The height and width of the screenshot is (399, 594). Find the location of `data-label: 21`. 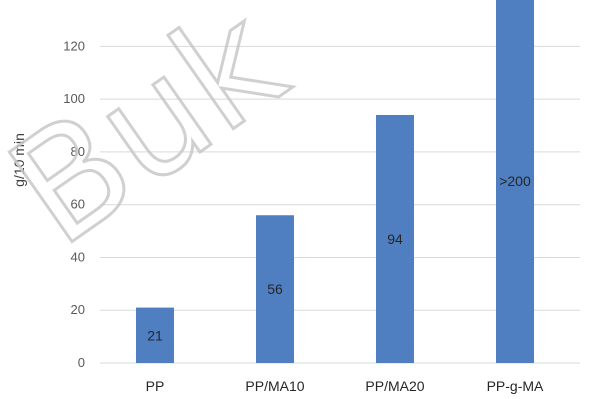

data-label: 21 is located at coordinates (155, 335).